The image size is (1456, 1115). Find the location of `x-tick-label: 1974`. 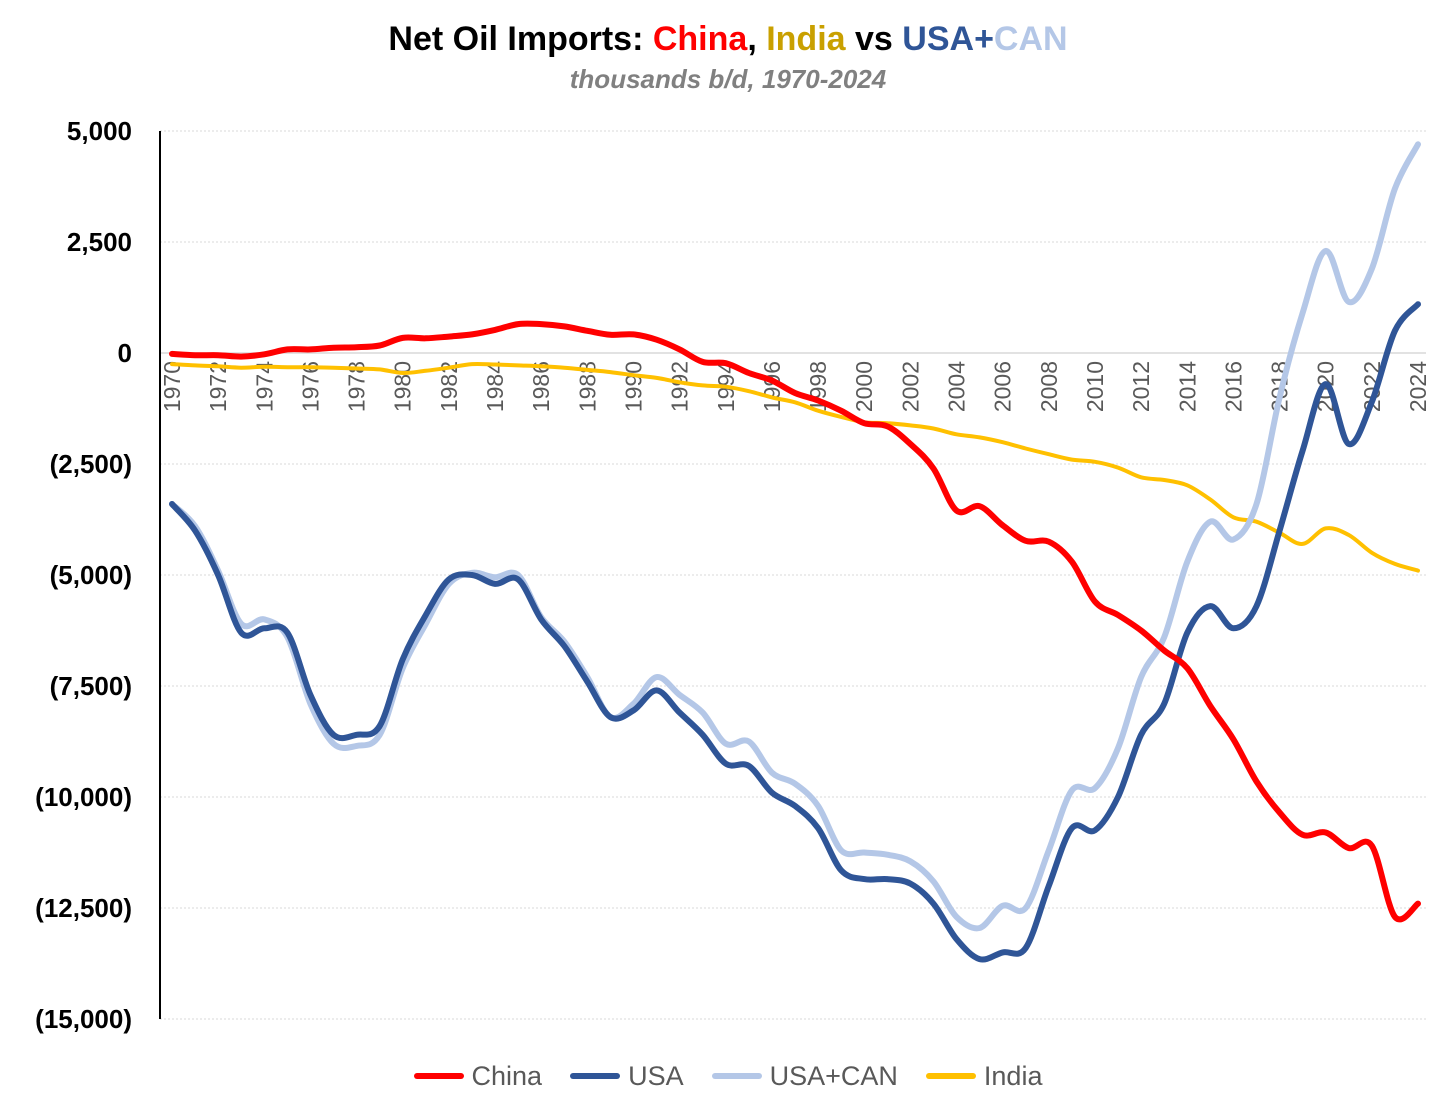

x-tick-label: 1974 is located at coordinates (264, 386).